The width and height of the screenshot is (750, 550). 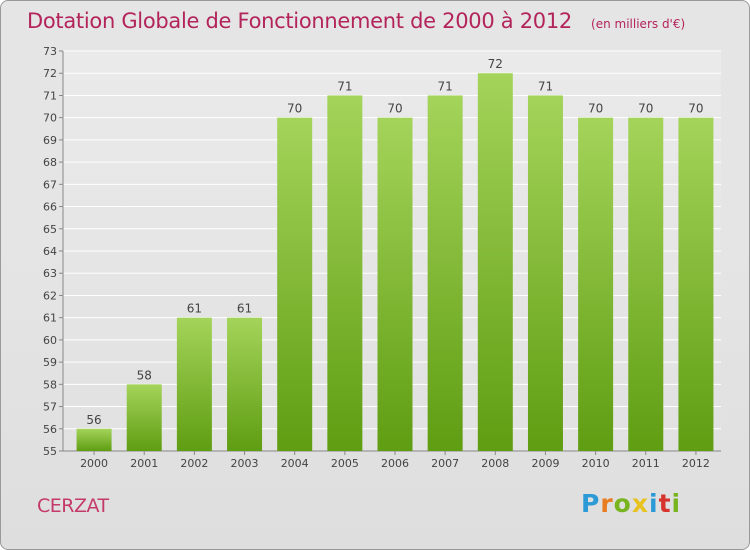 I want to click on value-label-2006: 70, so click(x=394, y=109).